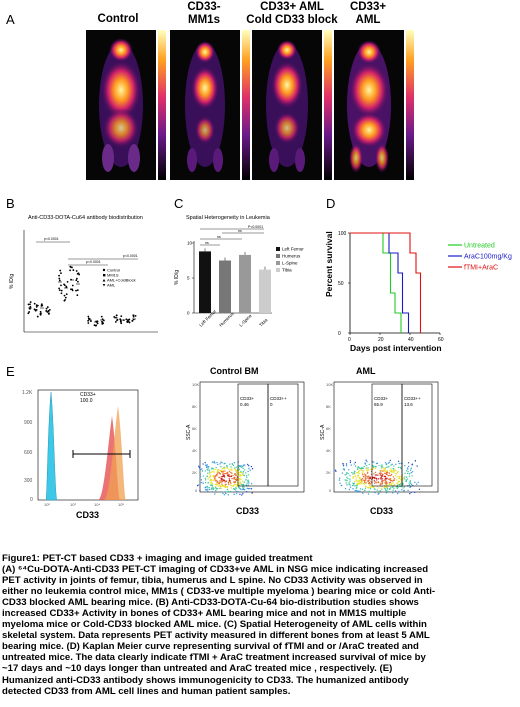 This screenshot has height=707, width=520. What do you see at coordinates (368, 13) in the screenshot?
I see `pet-title-aml: CD33+ AML` at bounding box center [368, 13].